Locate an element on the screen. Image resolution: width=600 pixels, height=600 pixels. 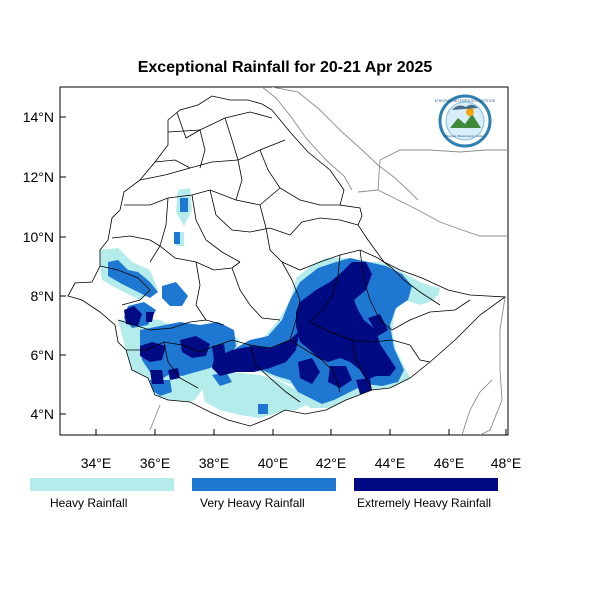
x-tick-label: 48°E is located at coordinates (506, 463).